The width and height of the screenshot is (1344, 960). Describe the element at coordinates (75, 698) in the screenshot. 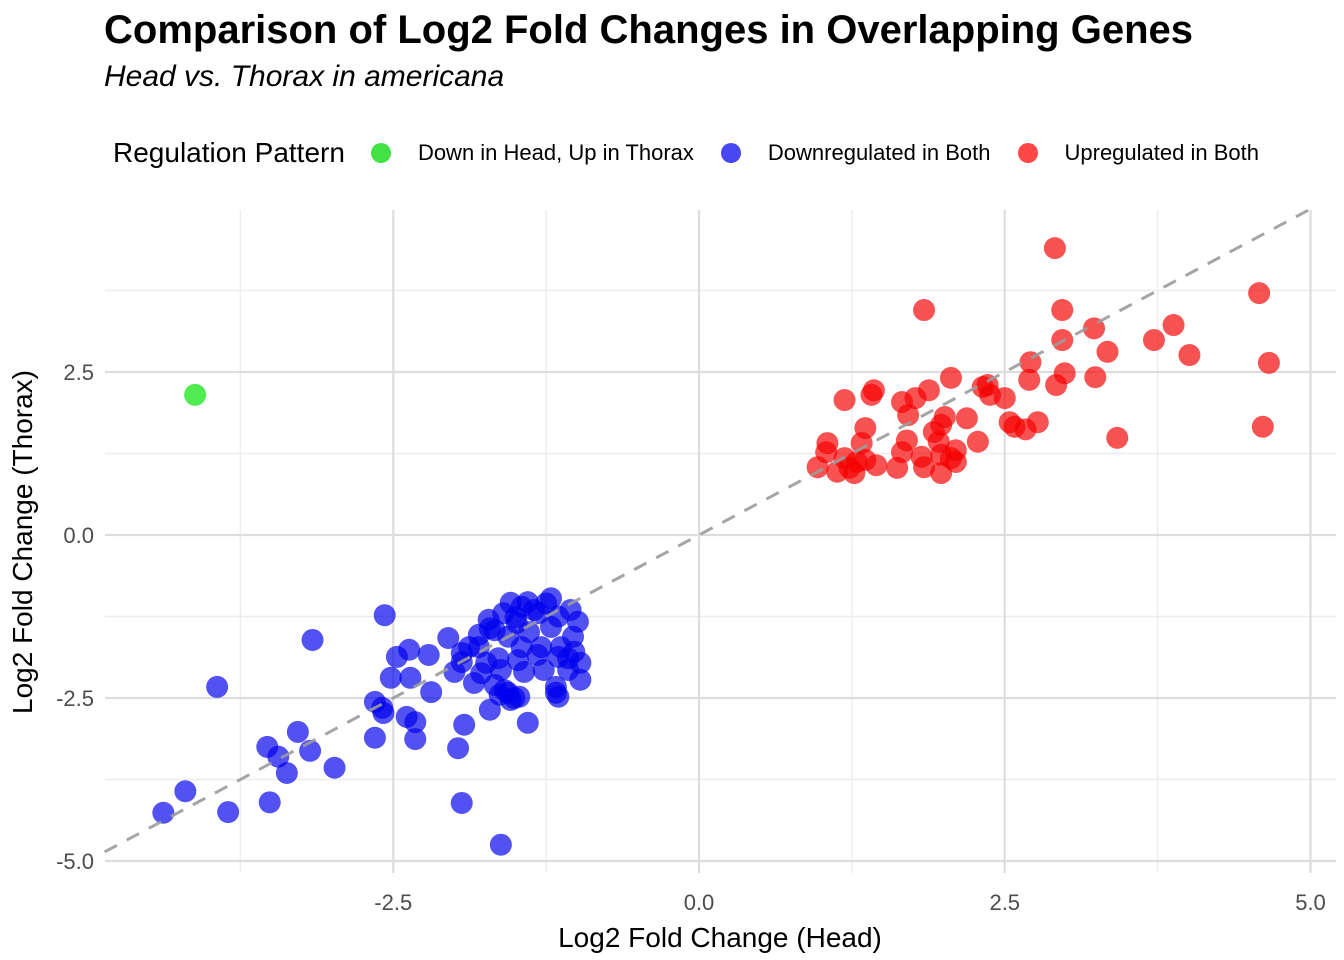

I see `y-tick-label: -2.5` at that location.